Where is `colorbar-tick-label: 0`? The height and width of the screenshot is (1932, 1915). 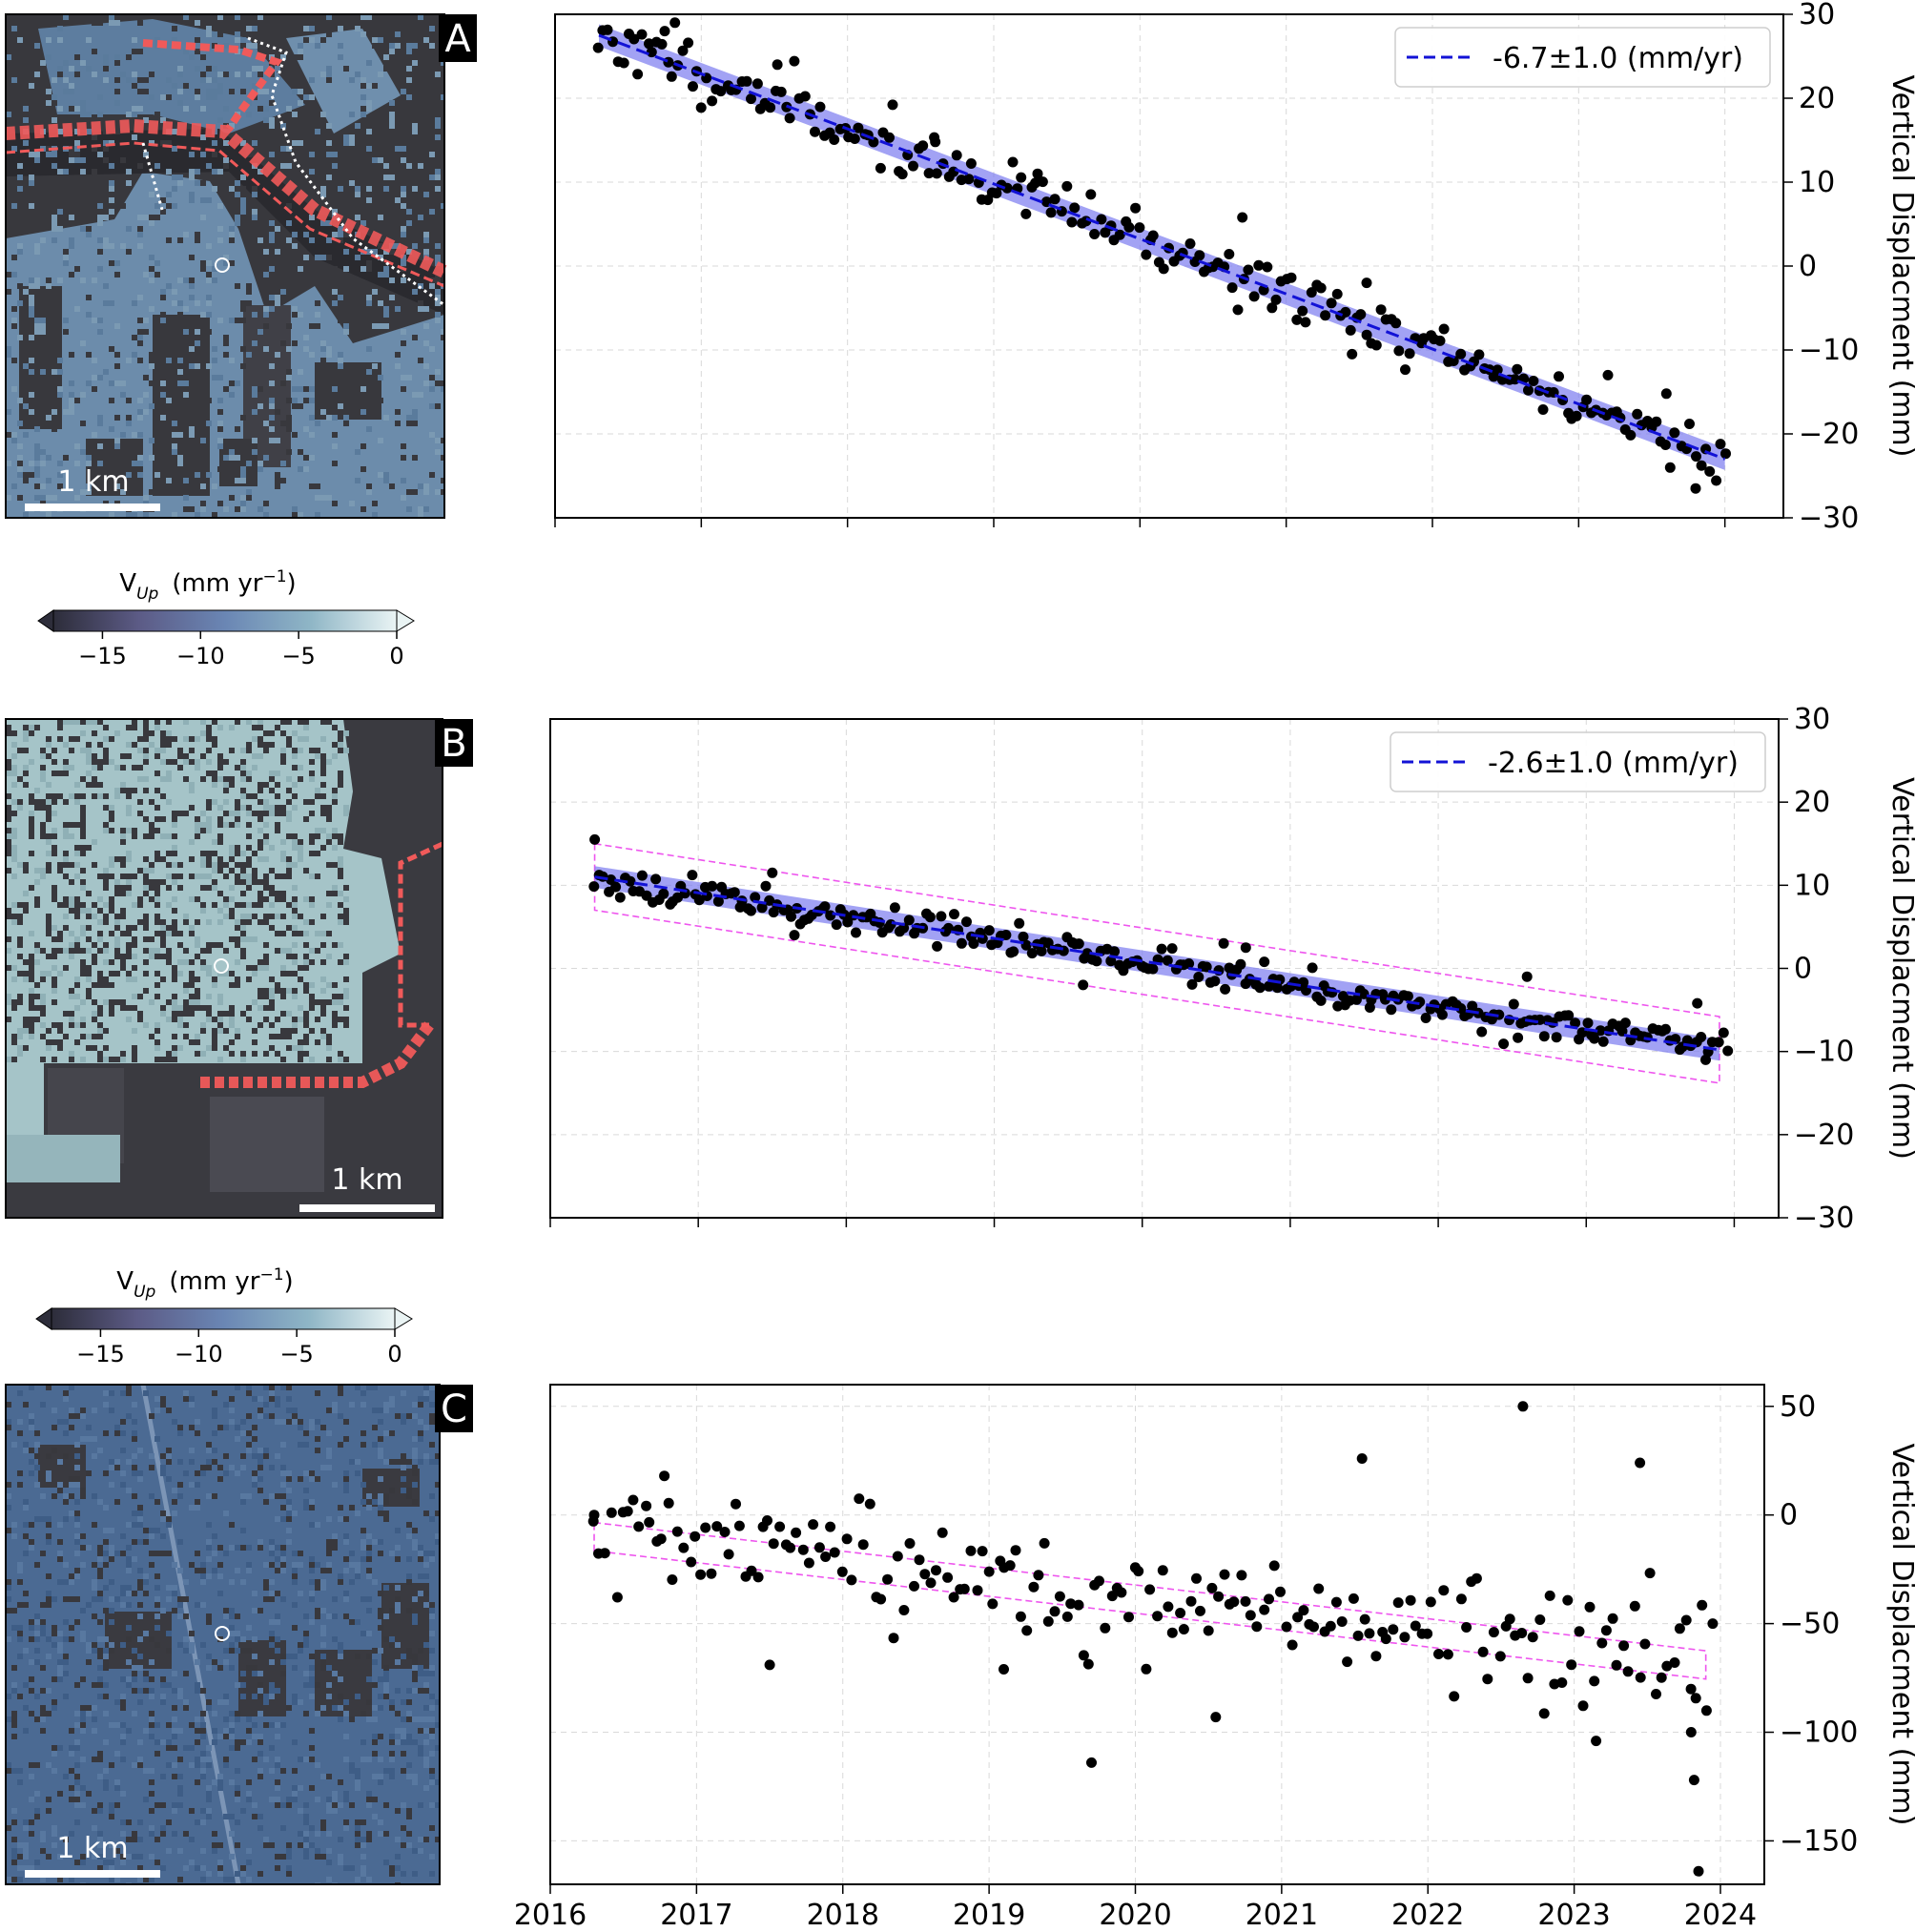
colorbar-tick-label: 0 is located at coordinates (395, 1354).